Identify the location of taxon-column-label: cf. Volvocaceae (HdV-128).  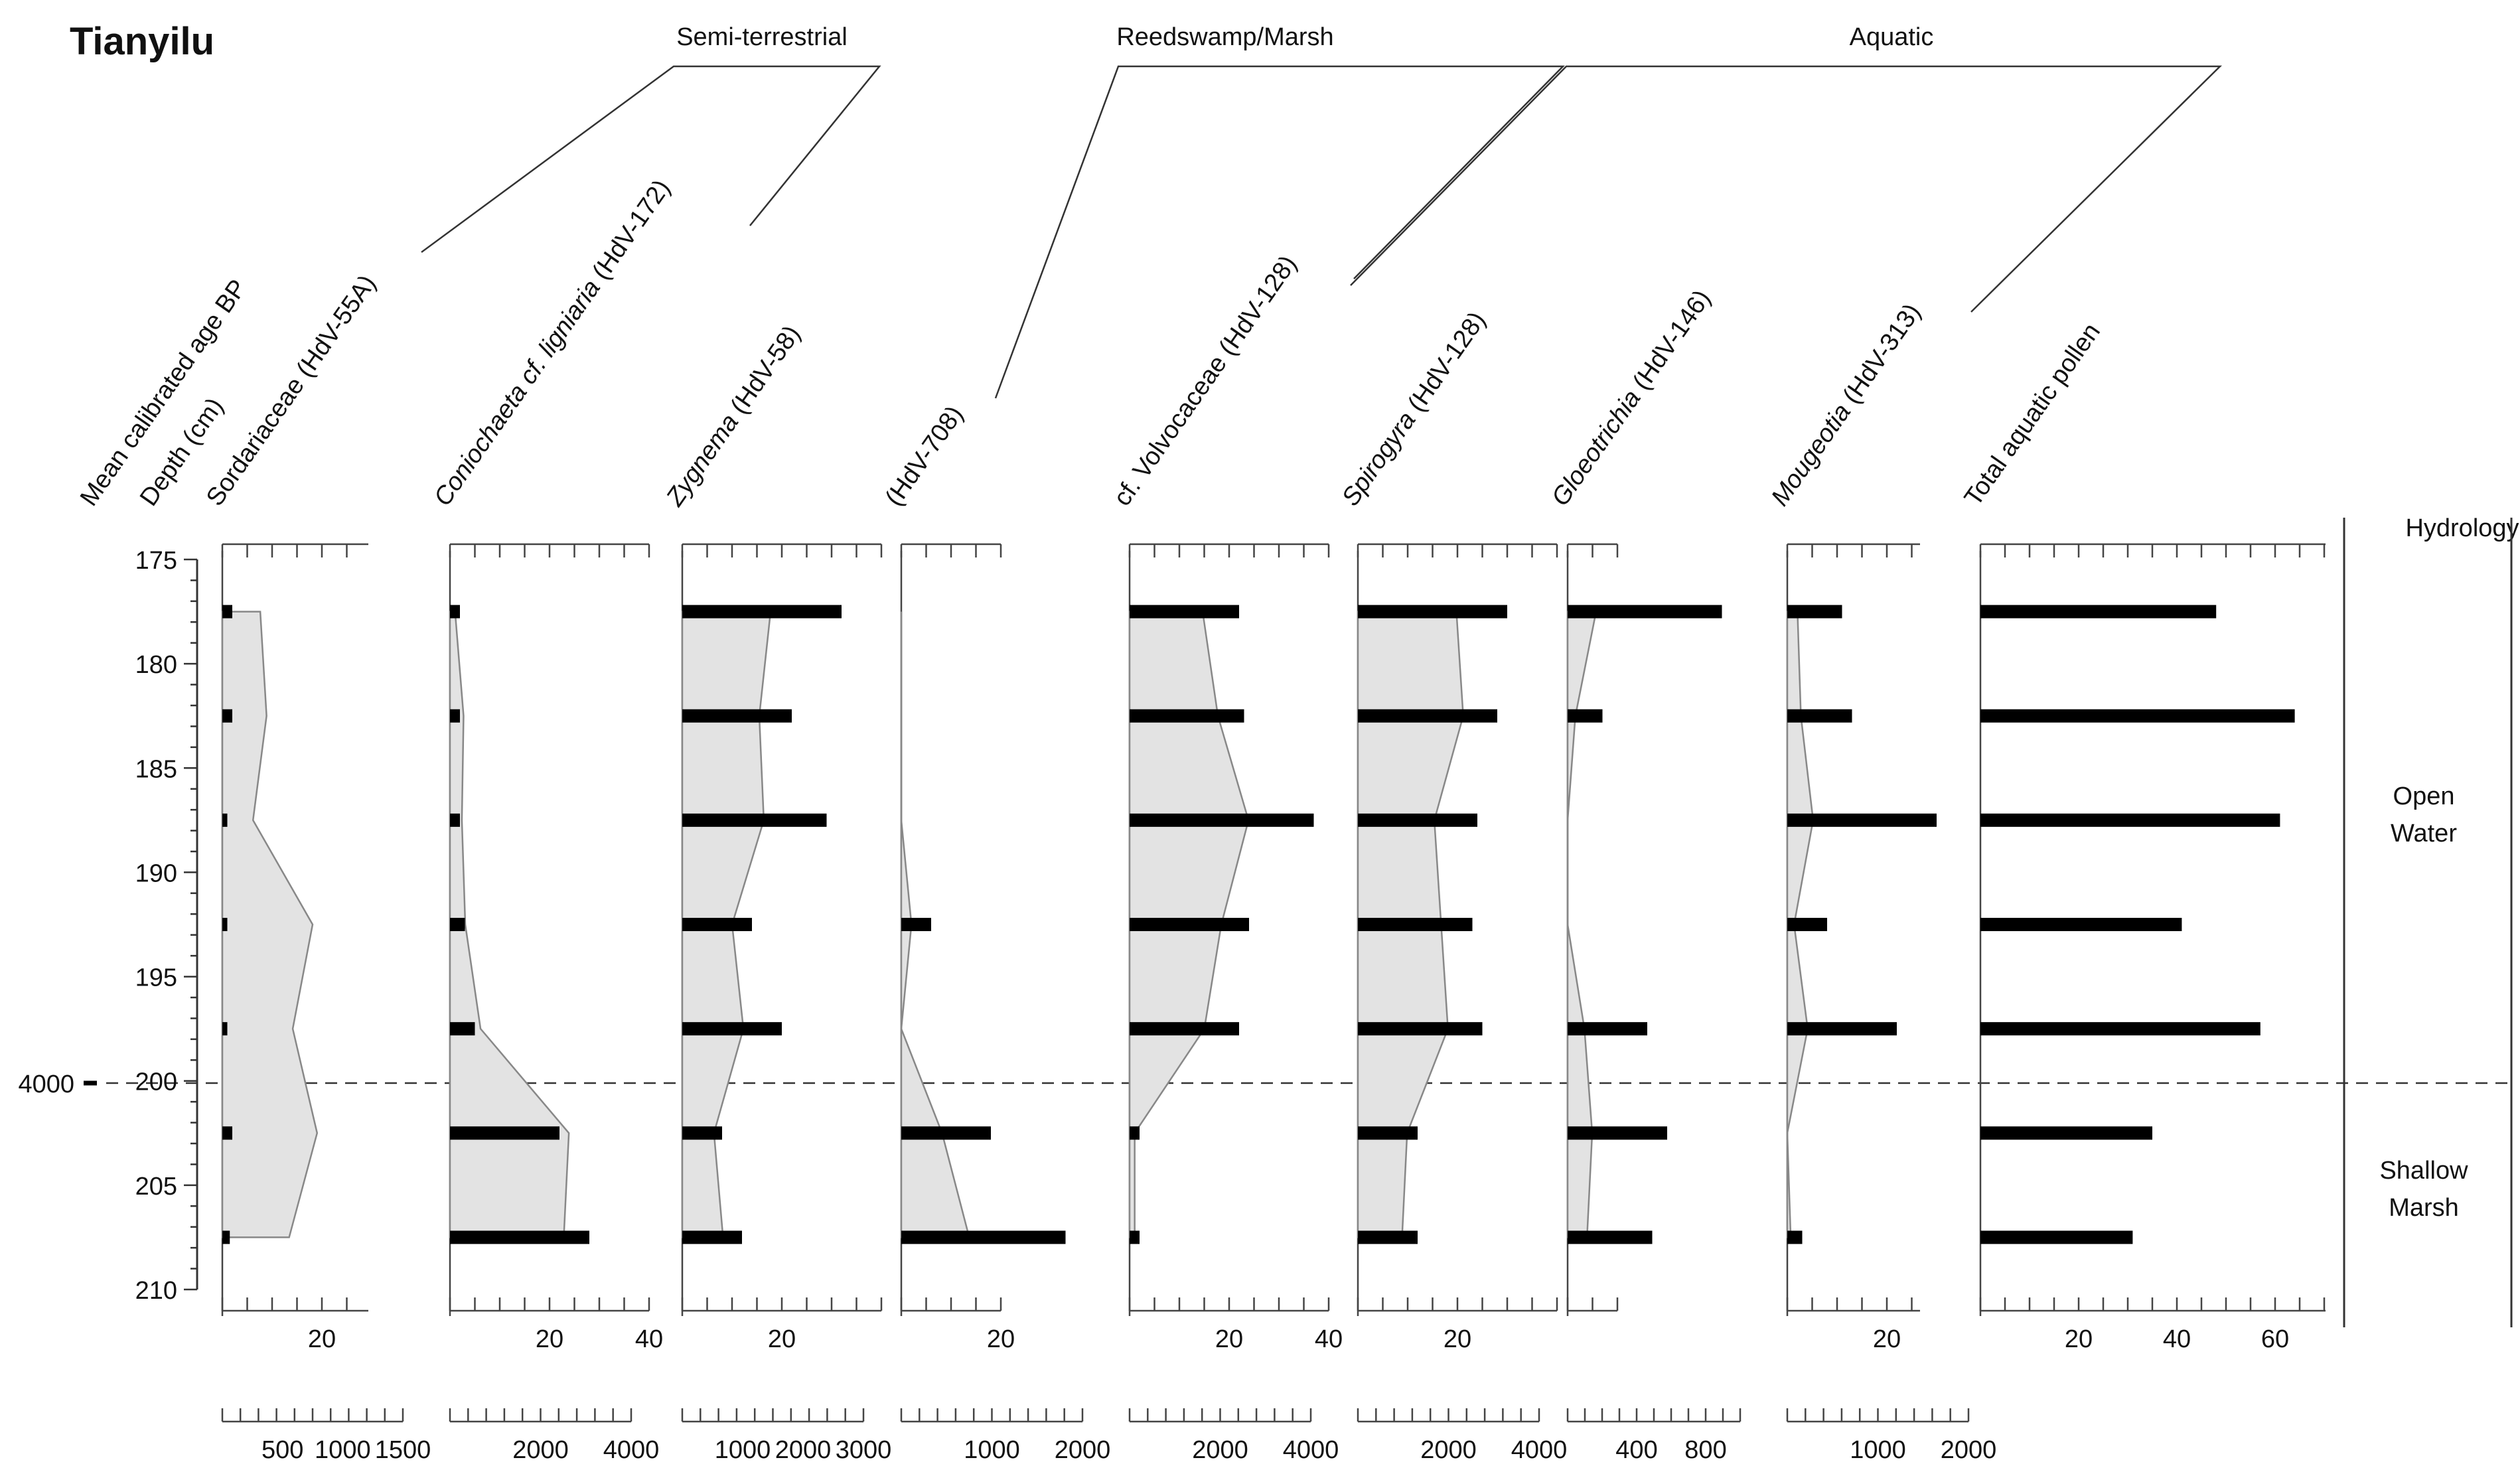
(1205, 381).